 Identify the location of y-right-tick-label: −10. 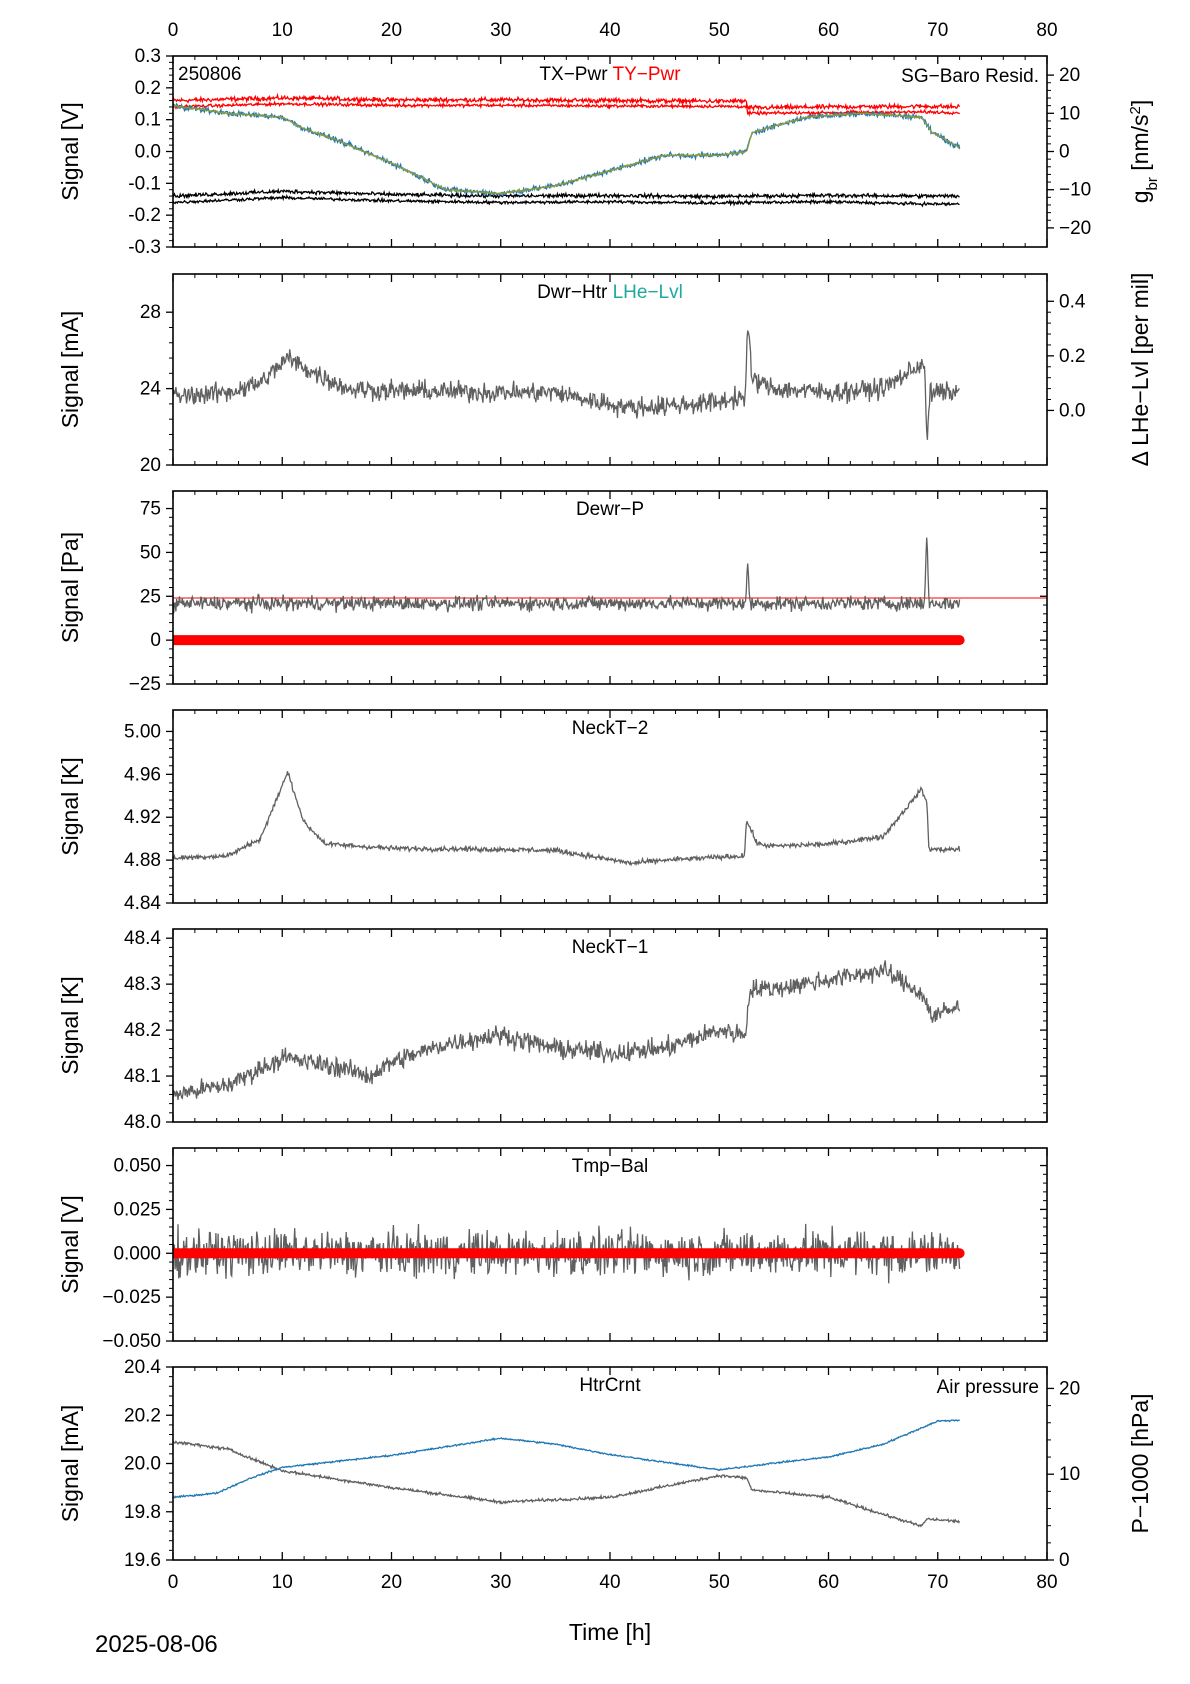
(1075, 190).